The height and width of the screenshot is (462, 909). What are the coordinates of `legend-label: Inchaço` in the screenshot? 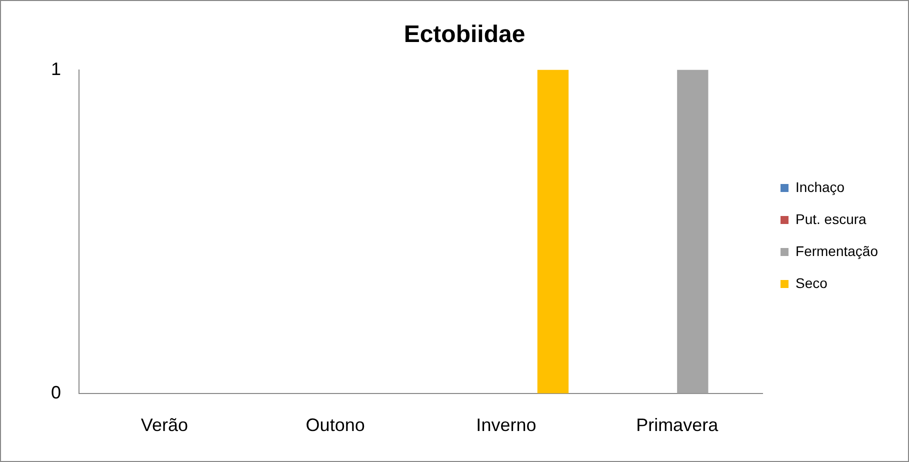 It's located at (820, 186).